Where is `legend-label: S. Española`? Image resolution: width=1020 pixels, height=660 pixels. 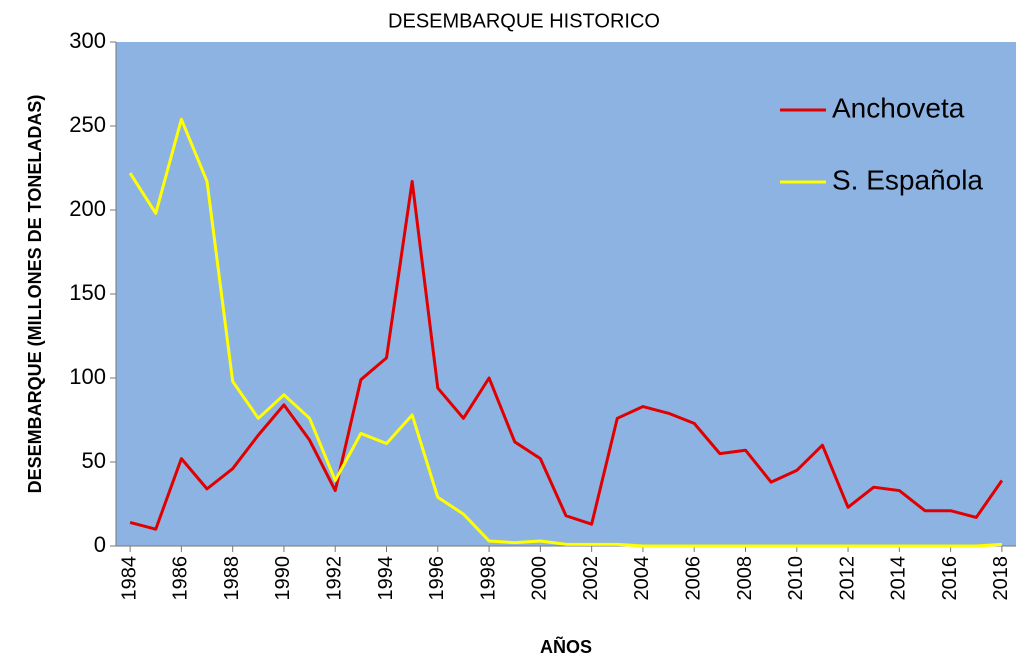
legend-label: S. Española is located at coordinates (907, 179).